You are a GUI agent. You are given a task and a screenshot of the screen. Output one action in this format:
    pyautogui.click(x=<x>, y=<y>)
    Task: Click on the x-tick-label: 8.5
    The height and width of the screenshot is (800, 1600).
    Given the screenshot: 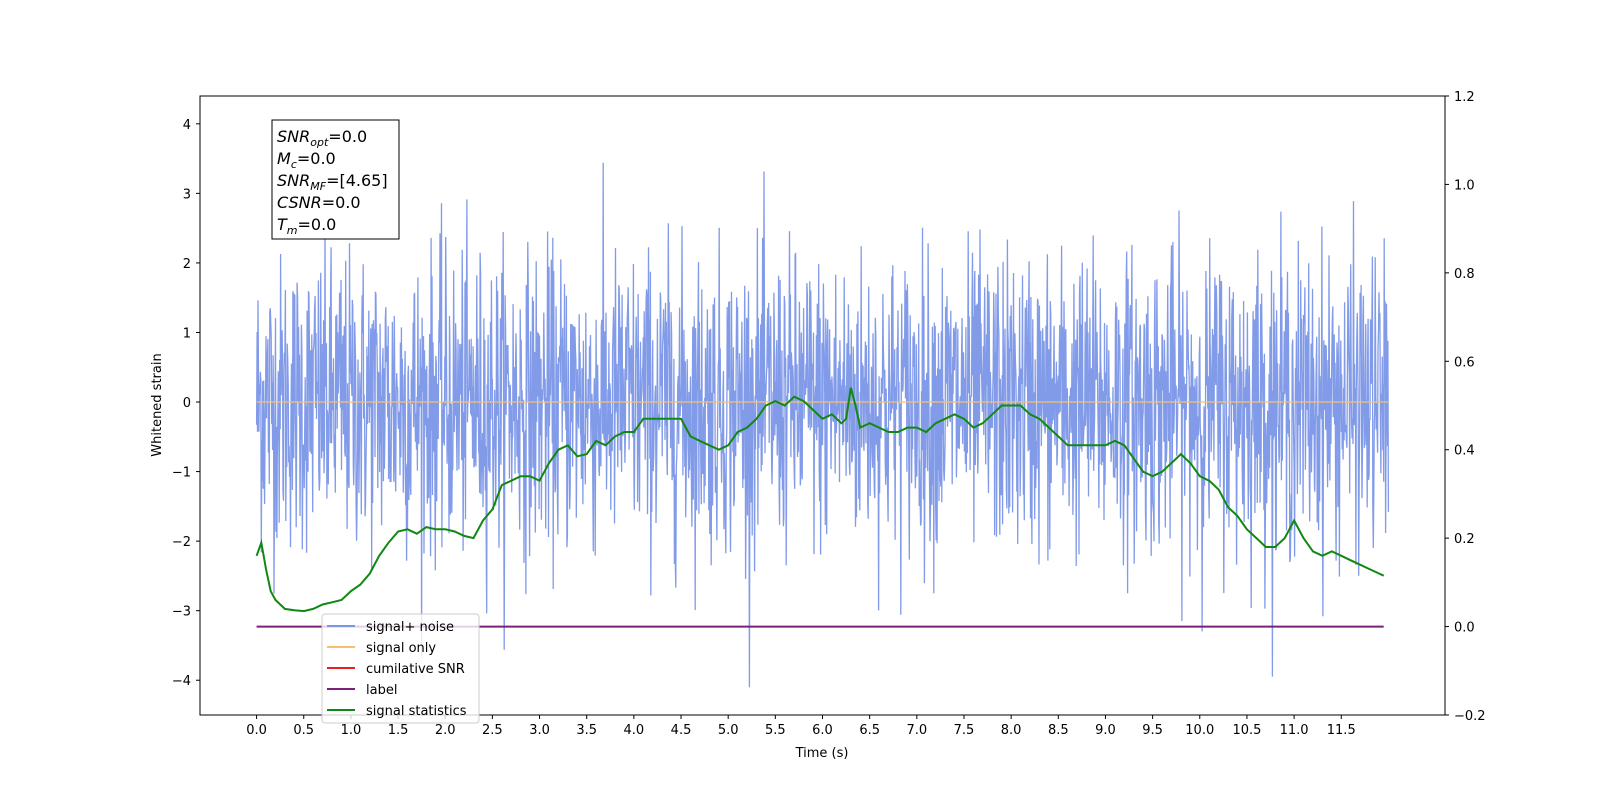 What is the action you would take?
    pyautogui.click(x=1058, y=730)
    